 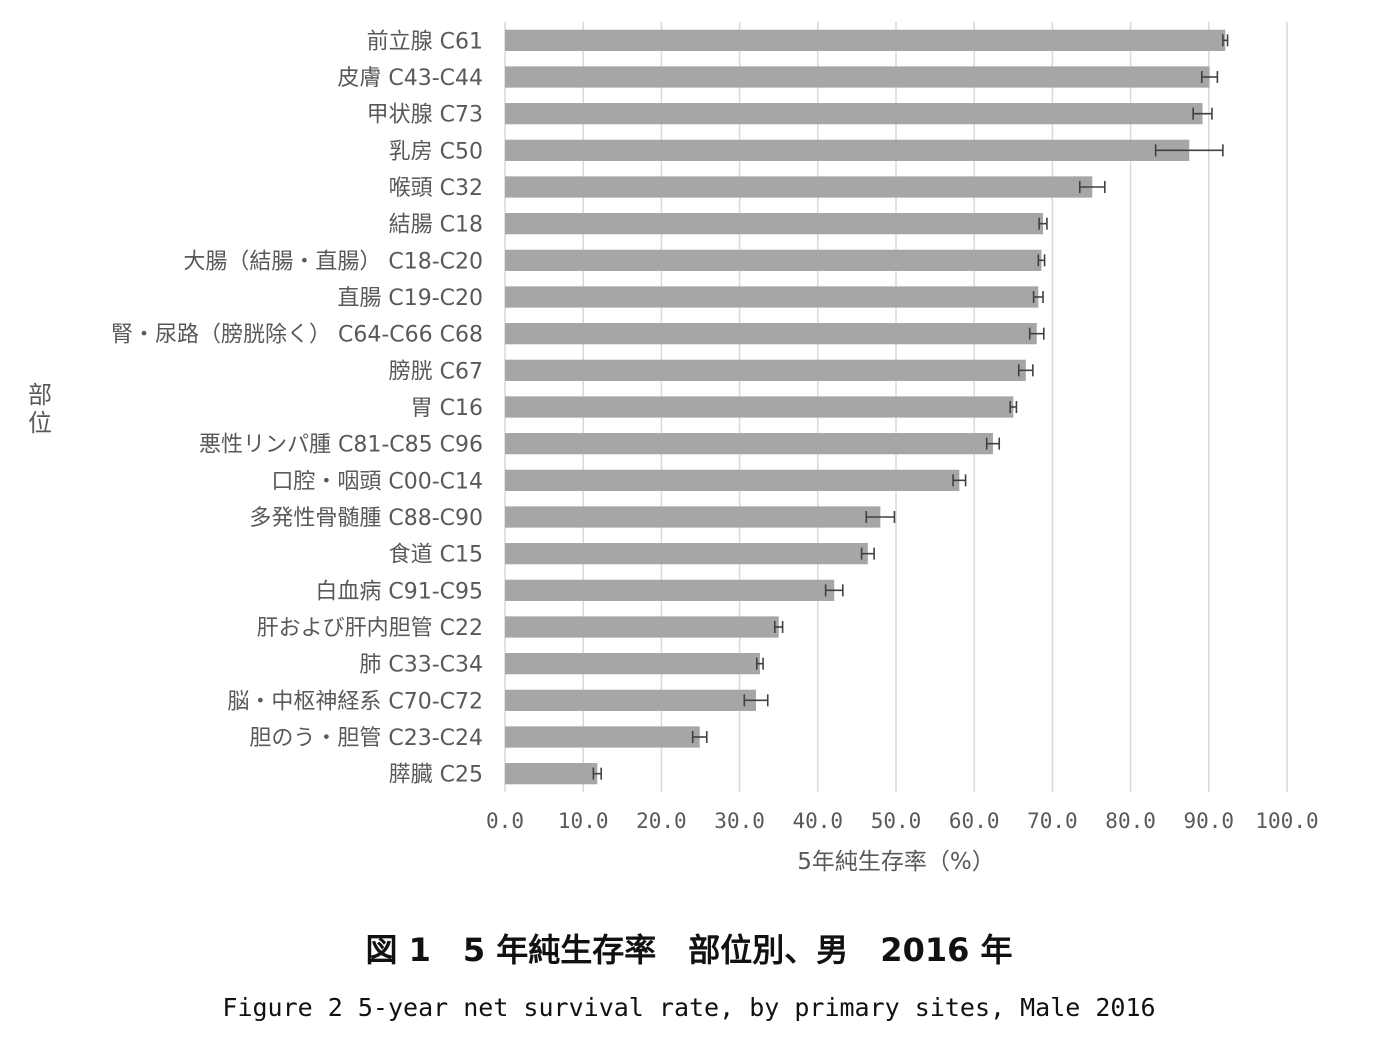 What do you see at coordinates (974, 821) in the screenshot?
I see `x-tick-label: 60.0` at bounding box center [974, 821].